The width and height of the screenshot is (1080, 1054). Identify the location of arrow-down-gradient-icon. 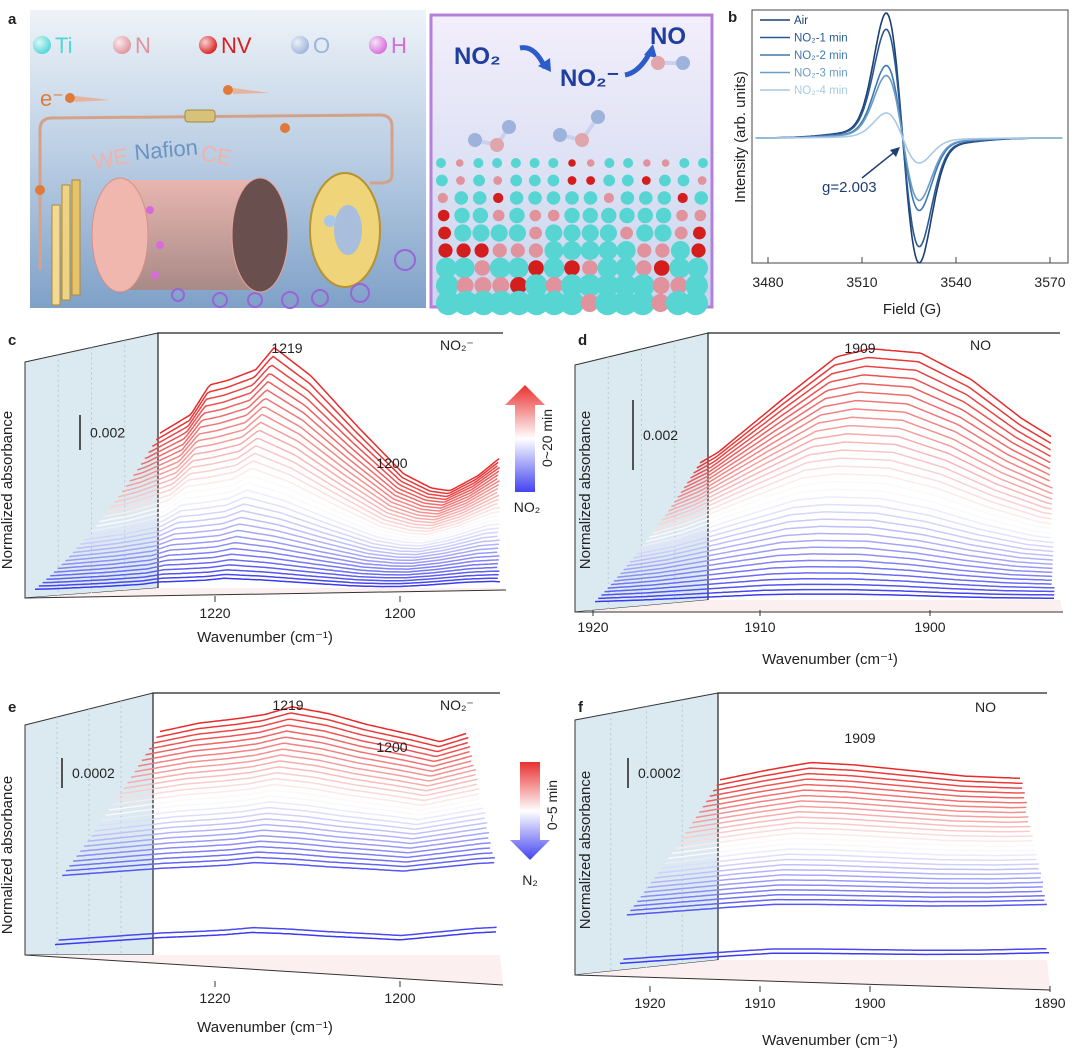
(530, 811).